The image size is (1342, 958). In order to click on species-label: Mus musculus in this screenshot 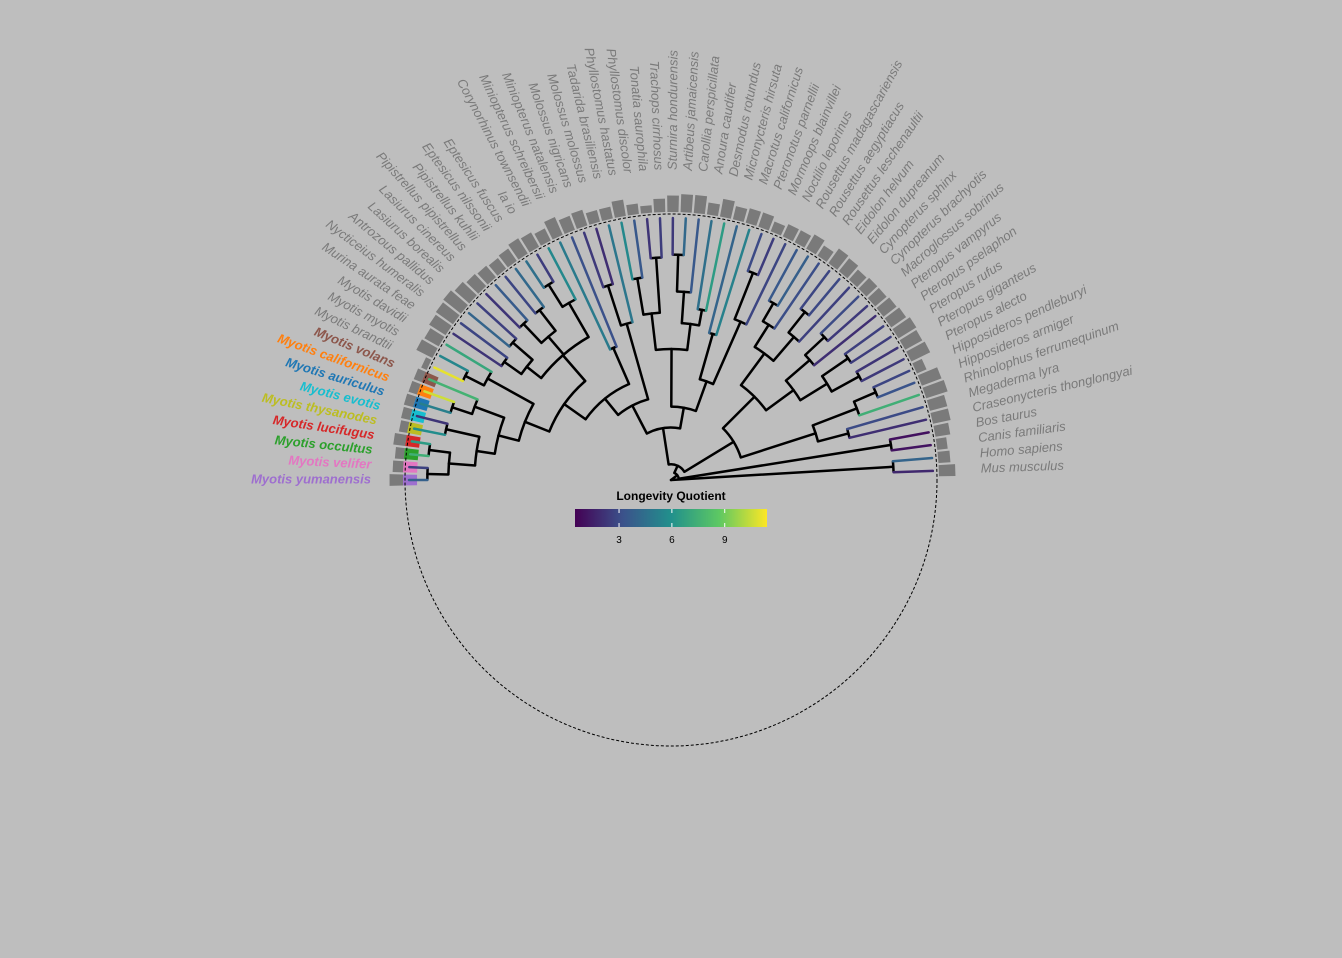, I will do `click(1023, 467)`.